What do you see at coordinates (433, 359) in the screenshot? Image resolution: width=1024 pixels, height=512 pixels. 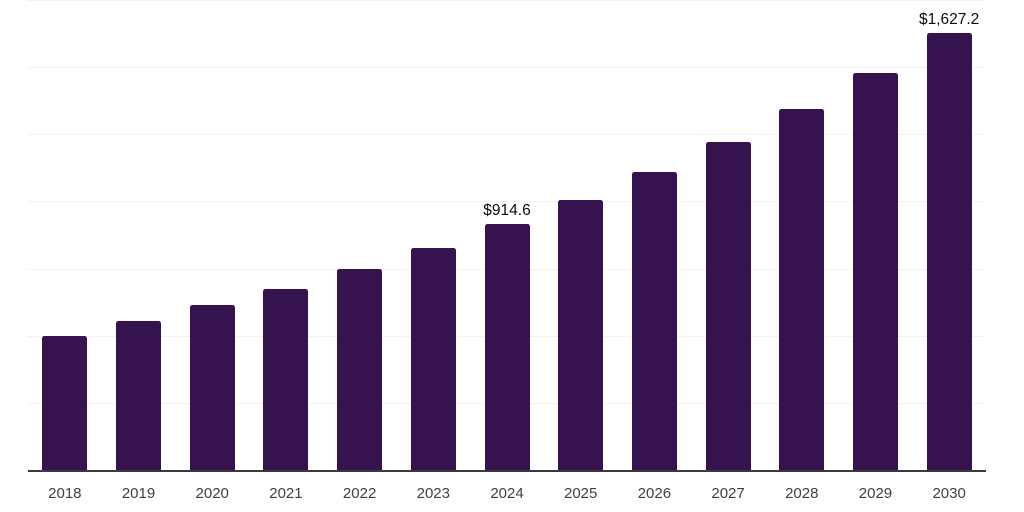 I see `bar-2023` at bounding box center [433, 359].